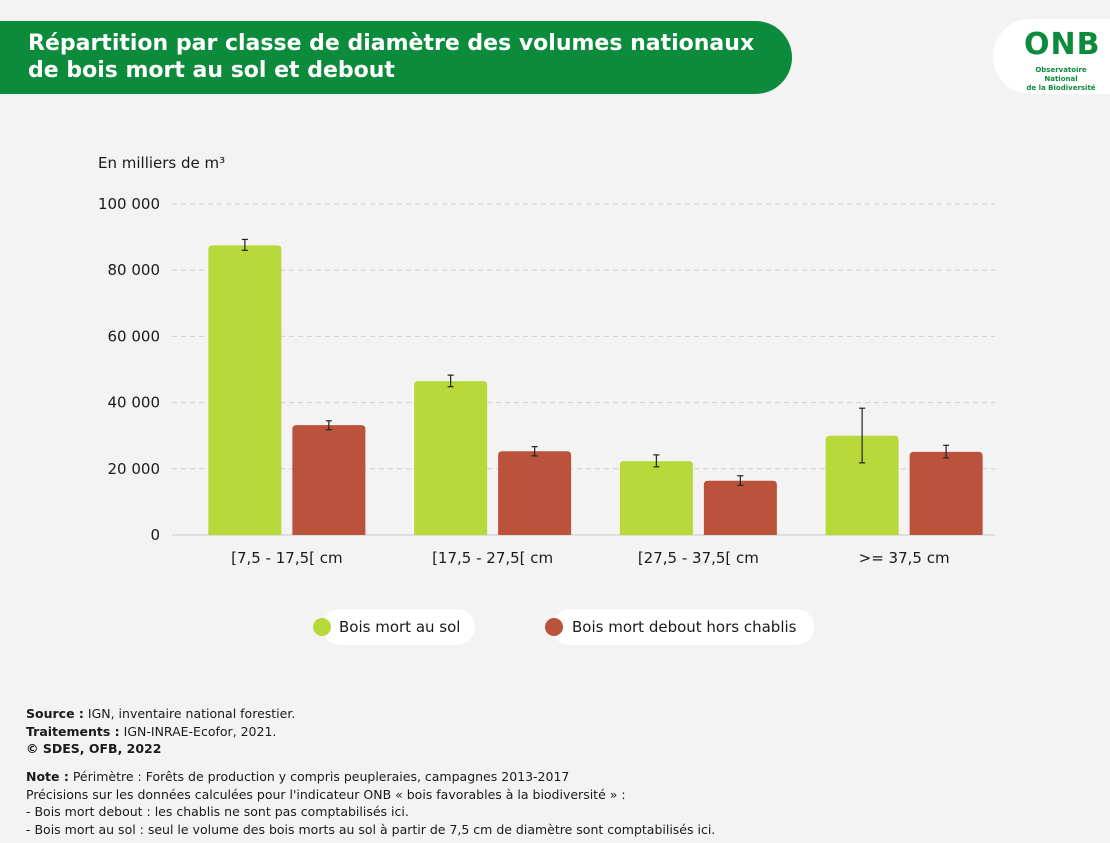 This screenshot has height=843, width=1110. What do you see at coordinates (162, 163) in the screenshot?
I see `y-axis-unit-label: En milliers de m³` at bounding box center [162, 163].